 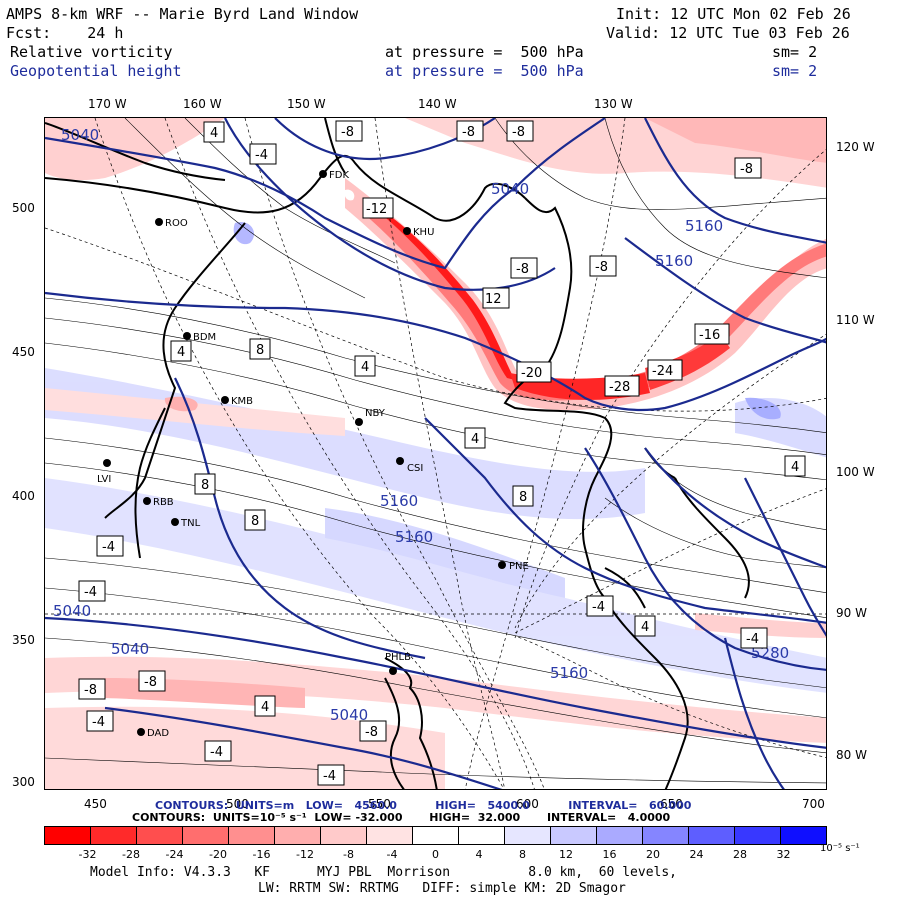 What do you see at coordinates (813, 804) in the screenshot?
I see `bottom-grid-label: 700` at bounding box center [813, 804].